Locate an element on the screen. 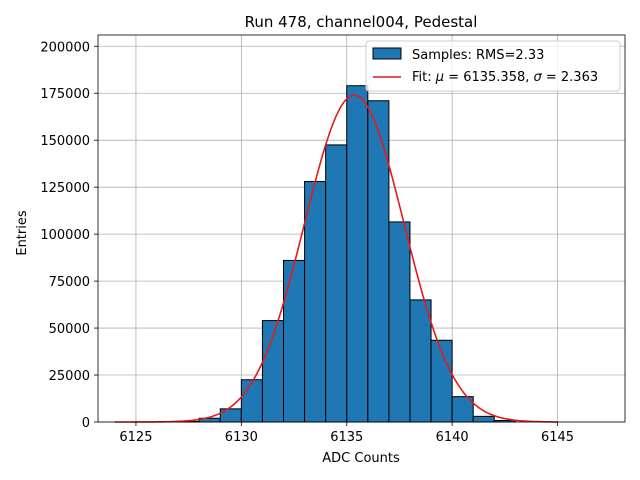 The height and width of the screenshot is (480, 640). y-tick-label: 100000 is located at coordinates (65, 235).